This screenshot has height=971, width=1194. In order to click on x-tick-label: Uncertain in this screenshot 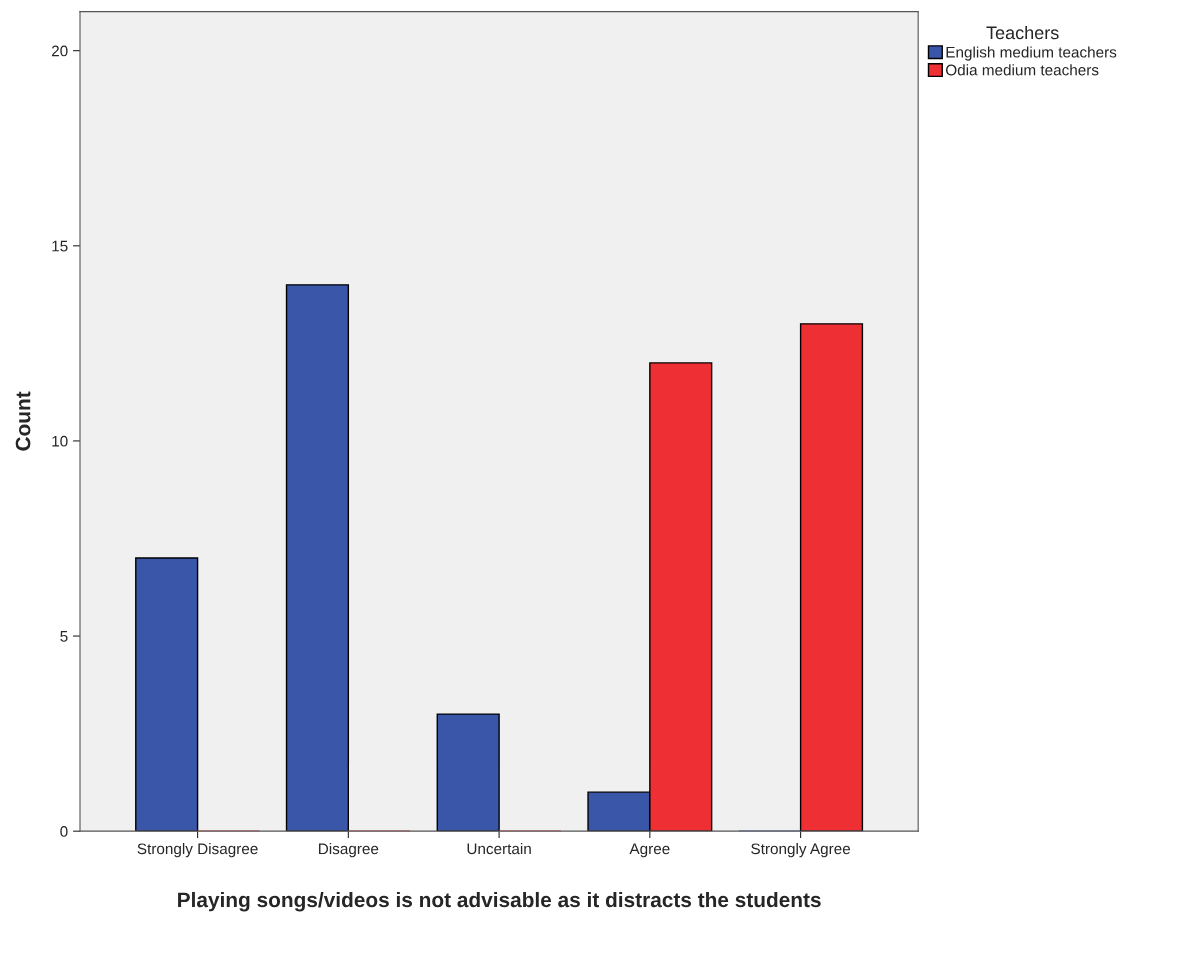, I will do `click(499, 848)`.